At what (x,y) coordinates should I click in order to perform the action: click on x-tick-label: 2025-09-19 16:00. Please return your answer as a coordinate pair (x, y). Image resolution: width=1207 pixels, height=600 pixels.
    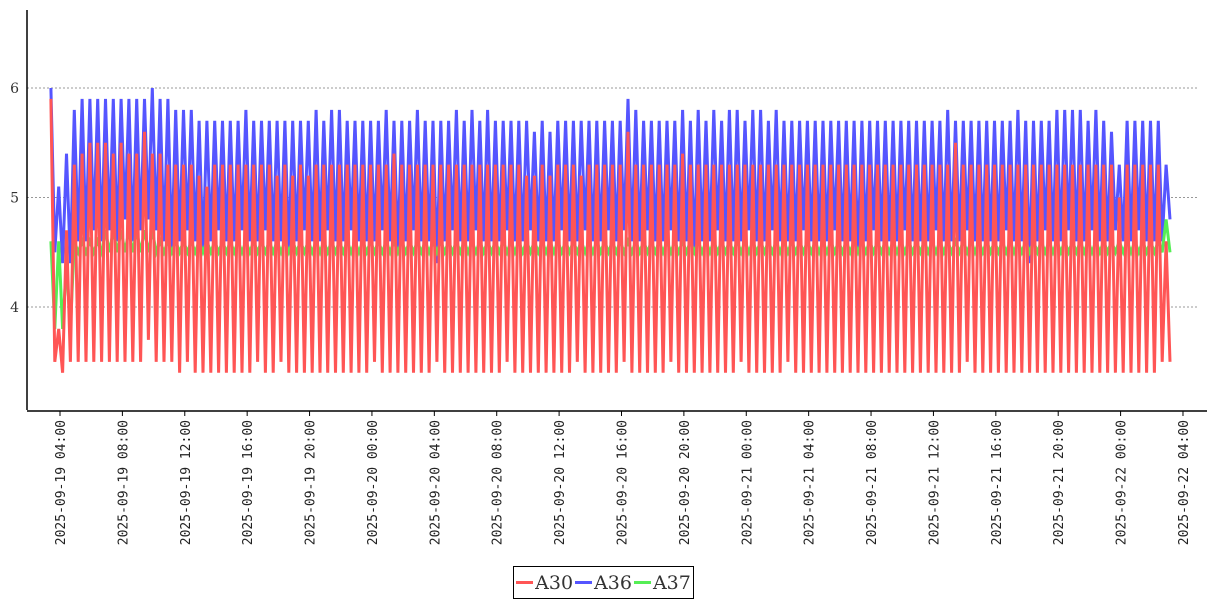
    Looking at the image, I should click on (248, 482).